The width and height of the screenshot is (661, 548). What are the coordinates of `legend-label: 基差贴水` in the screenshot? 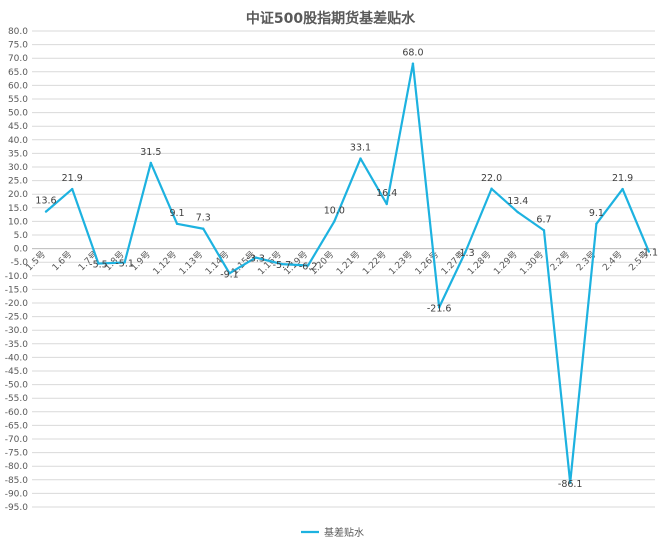 It's located at (344, 532).